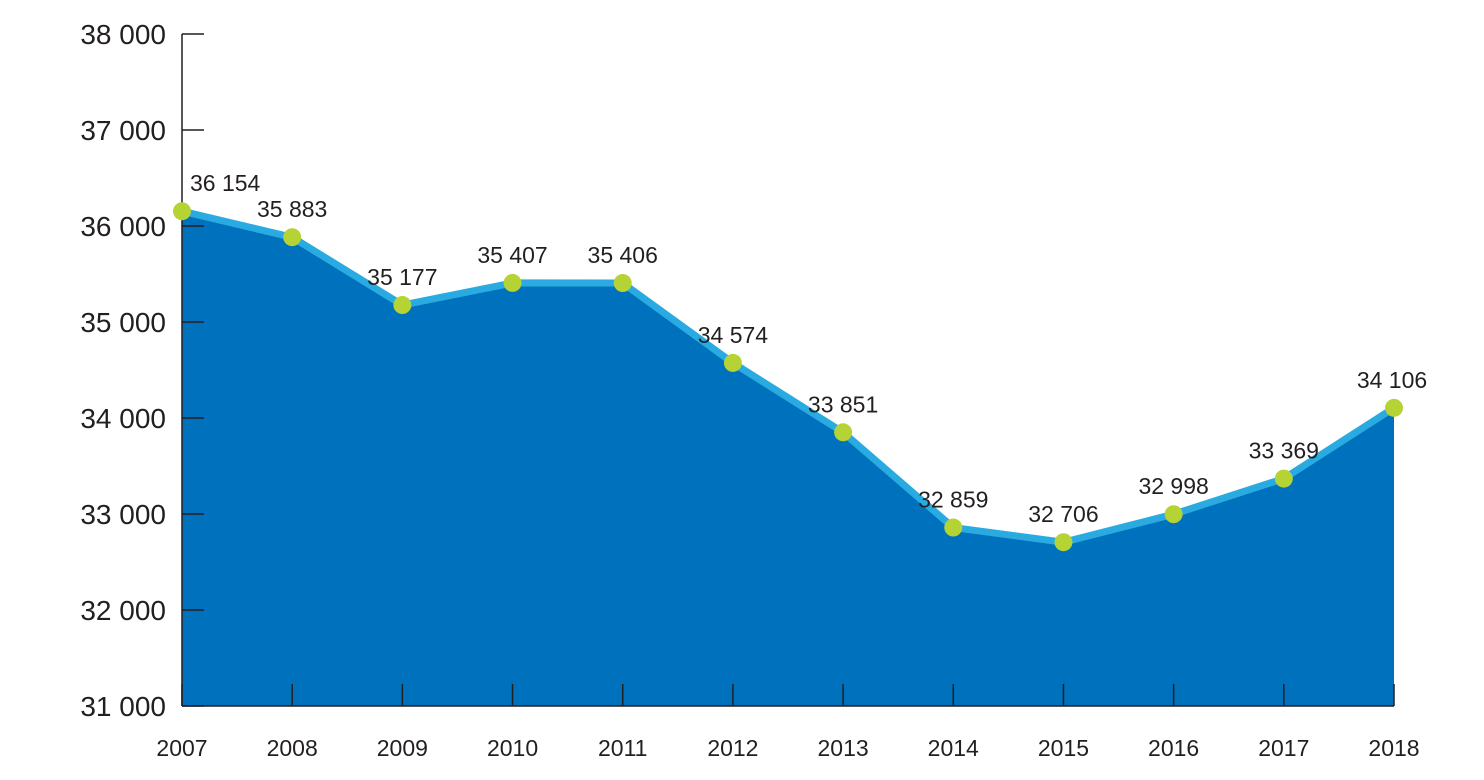  What do you see at coordinates (181, 748) in the screenshot?
I see `x-tick-label: 2007` at bounding box center [181, 748].